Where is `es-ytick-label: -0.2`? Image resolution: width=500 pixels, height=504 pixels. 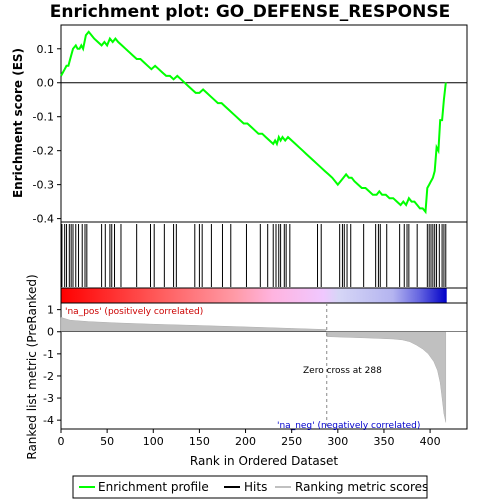 es-ytick-label: -0.2 is located at coordinates (43, 151).